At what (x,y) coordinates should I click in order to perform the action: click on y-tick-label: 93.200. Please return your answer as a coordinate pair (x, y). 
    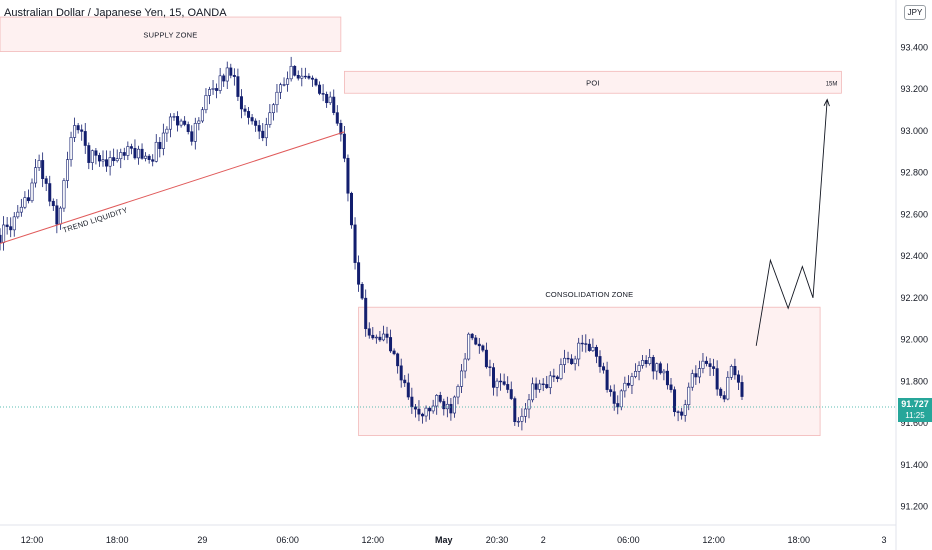
    Looking at the image, I should click on (914, 89).